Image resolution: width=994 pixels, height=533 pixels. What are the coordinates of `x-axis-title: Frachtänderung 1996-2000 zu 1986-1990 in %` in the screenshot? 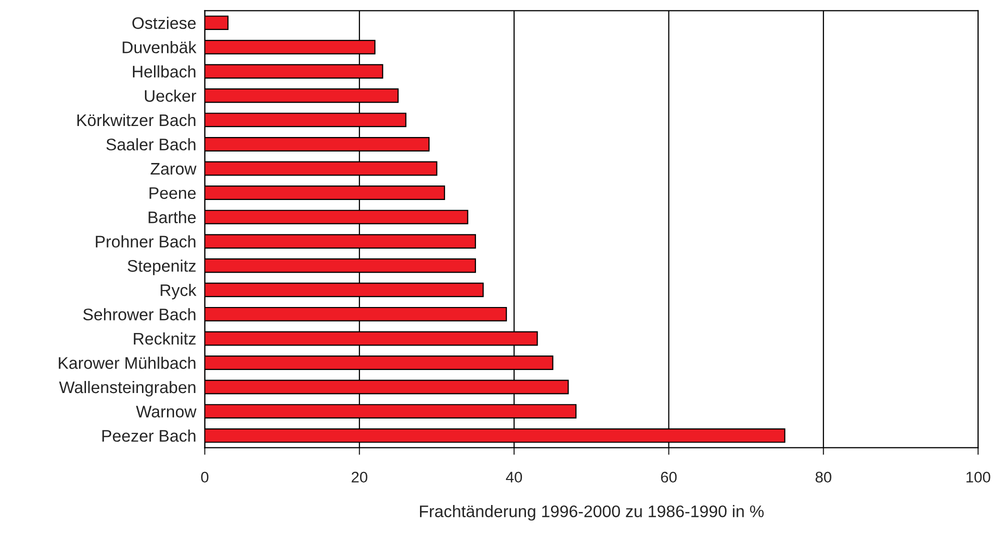 It's located at (592, 513).